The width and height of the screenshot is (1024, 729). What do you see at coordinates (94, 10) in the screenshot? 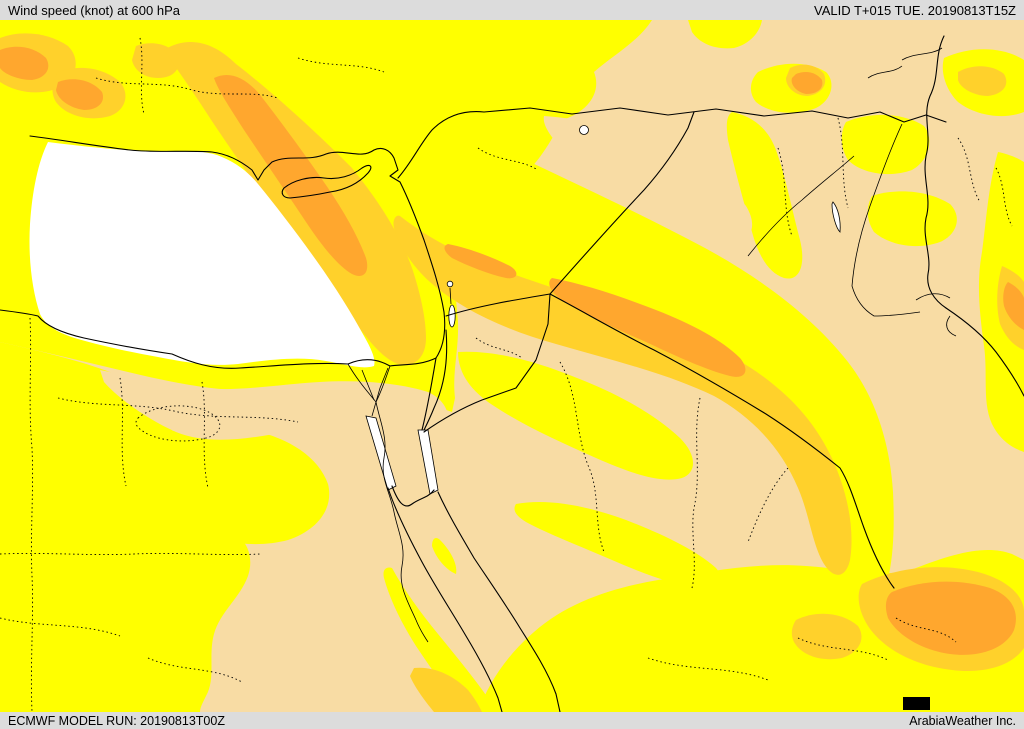
I see `map-title: Wind speed (knot) at 600 hPa` at bounding box center [94, 10].